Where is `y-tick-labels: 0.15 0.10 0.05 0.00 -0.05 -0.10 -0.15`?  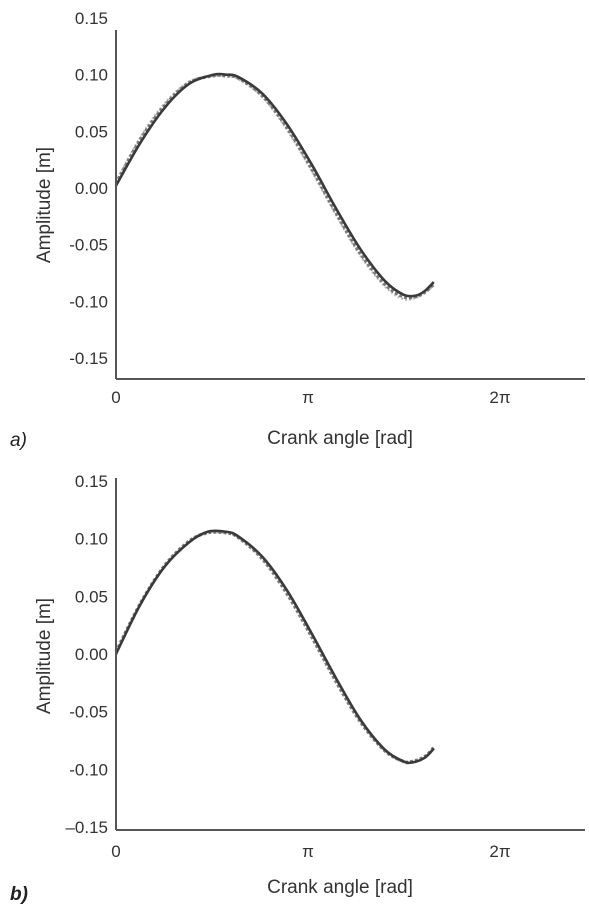
y-tick-labels: 0.15 0.10 0.05 0.00 -0.05 -0.10 -0.15 is located at coordinates (88, 188).